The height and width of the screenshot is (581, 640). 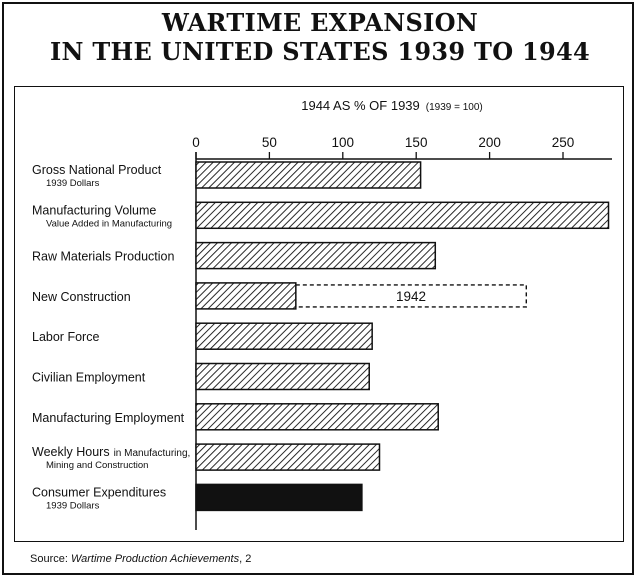 I want to click on category-label: Raw Materials Production, so click(x=103, y=257).